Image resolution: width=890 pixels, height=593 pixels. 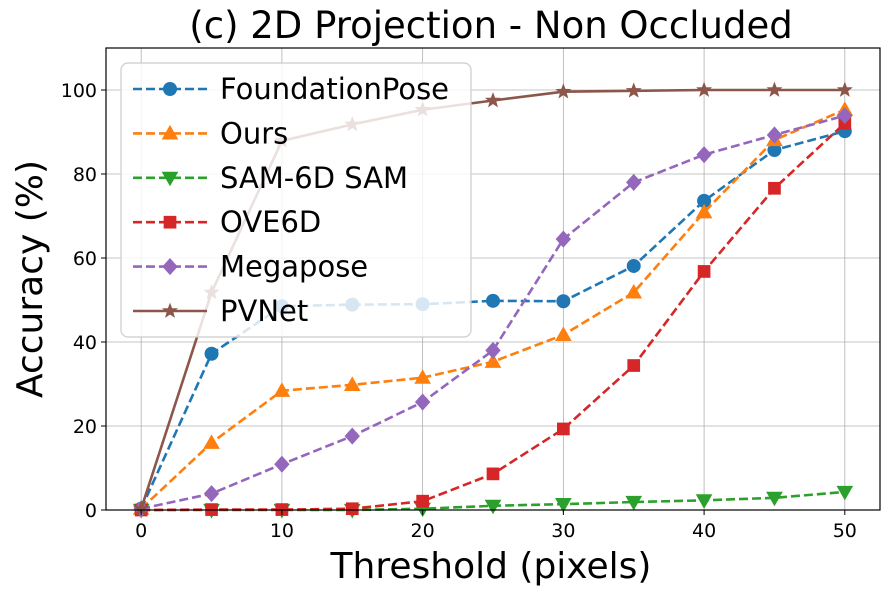 I want to click on legend-item: SAM-6D SAM, so click(x=270, y=178).